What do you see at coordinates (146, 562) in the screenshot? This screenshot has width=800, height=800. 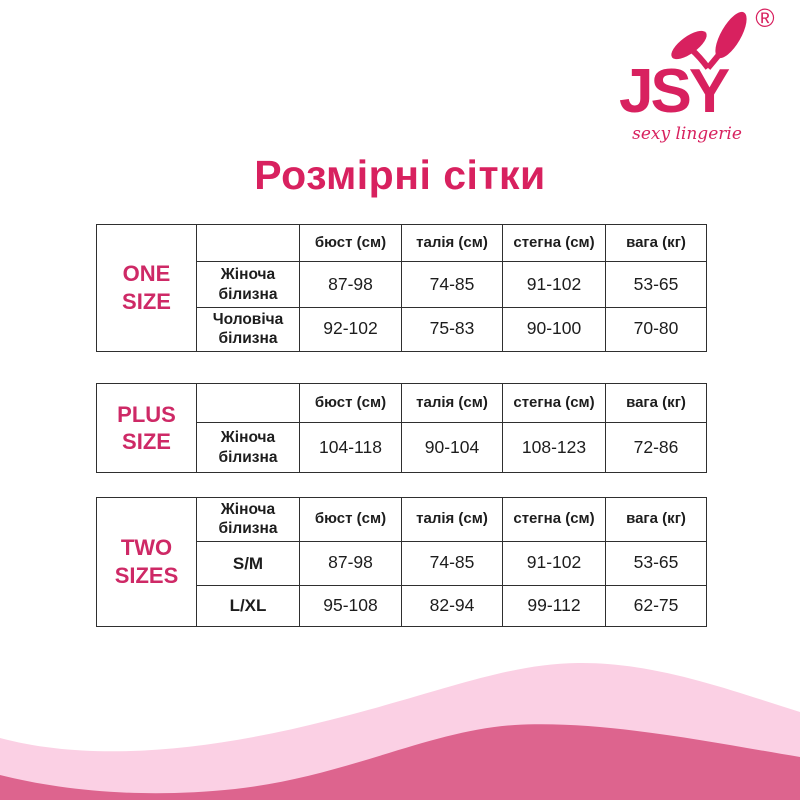 I see `size-label-cell: TWO SIZES` at bounding box center [146, 562].